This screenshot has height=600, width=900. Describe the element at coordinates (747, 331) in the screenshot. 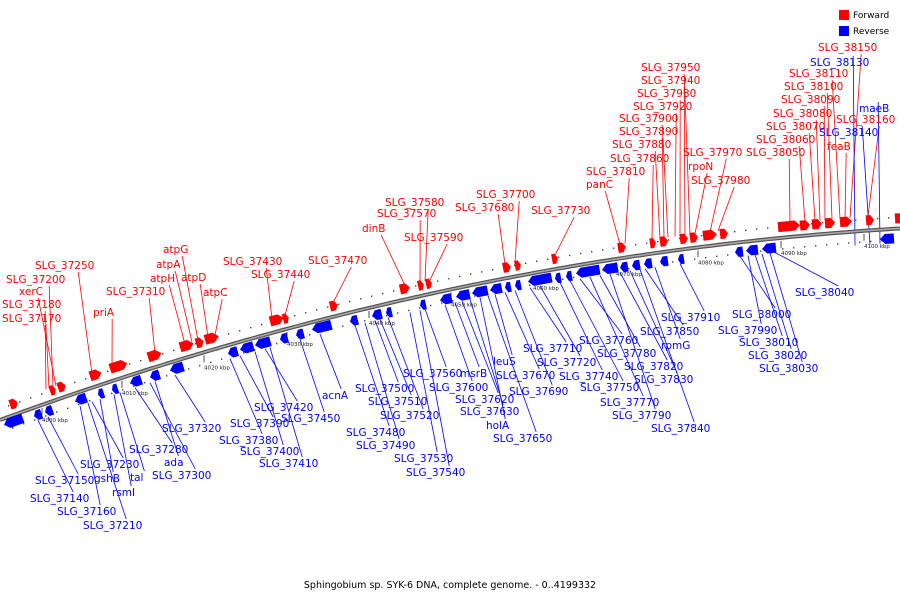

I see `gene-label: SLG_37990` at that location.